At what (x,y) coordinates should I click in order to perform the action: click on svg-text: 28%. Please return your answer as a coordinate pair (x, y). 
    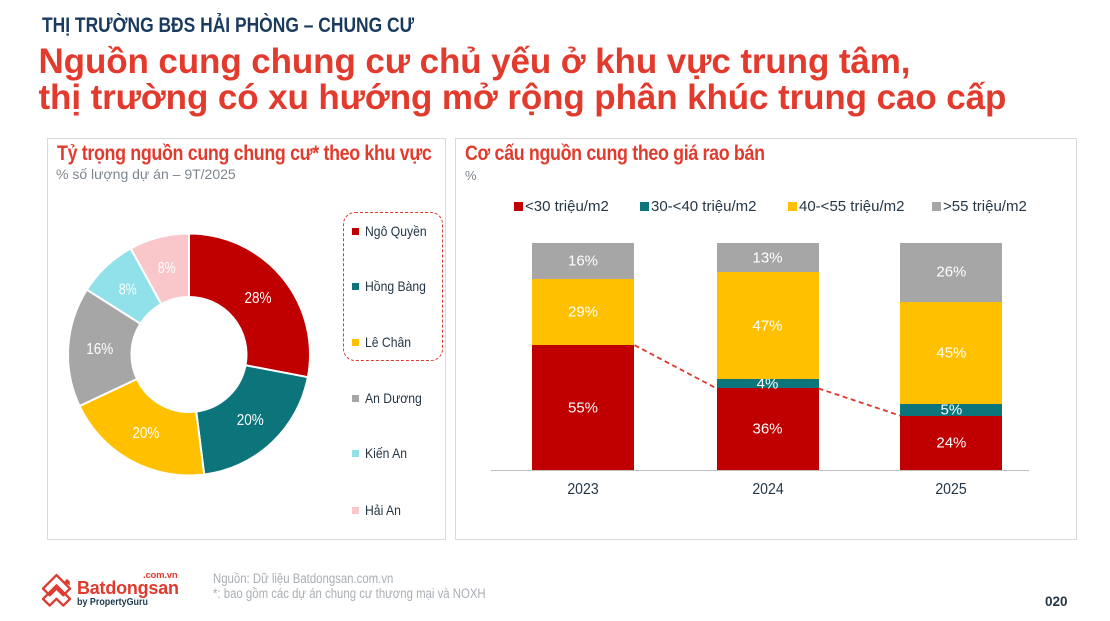
    Looking at the image, I should click on (258, 298).